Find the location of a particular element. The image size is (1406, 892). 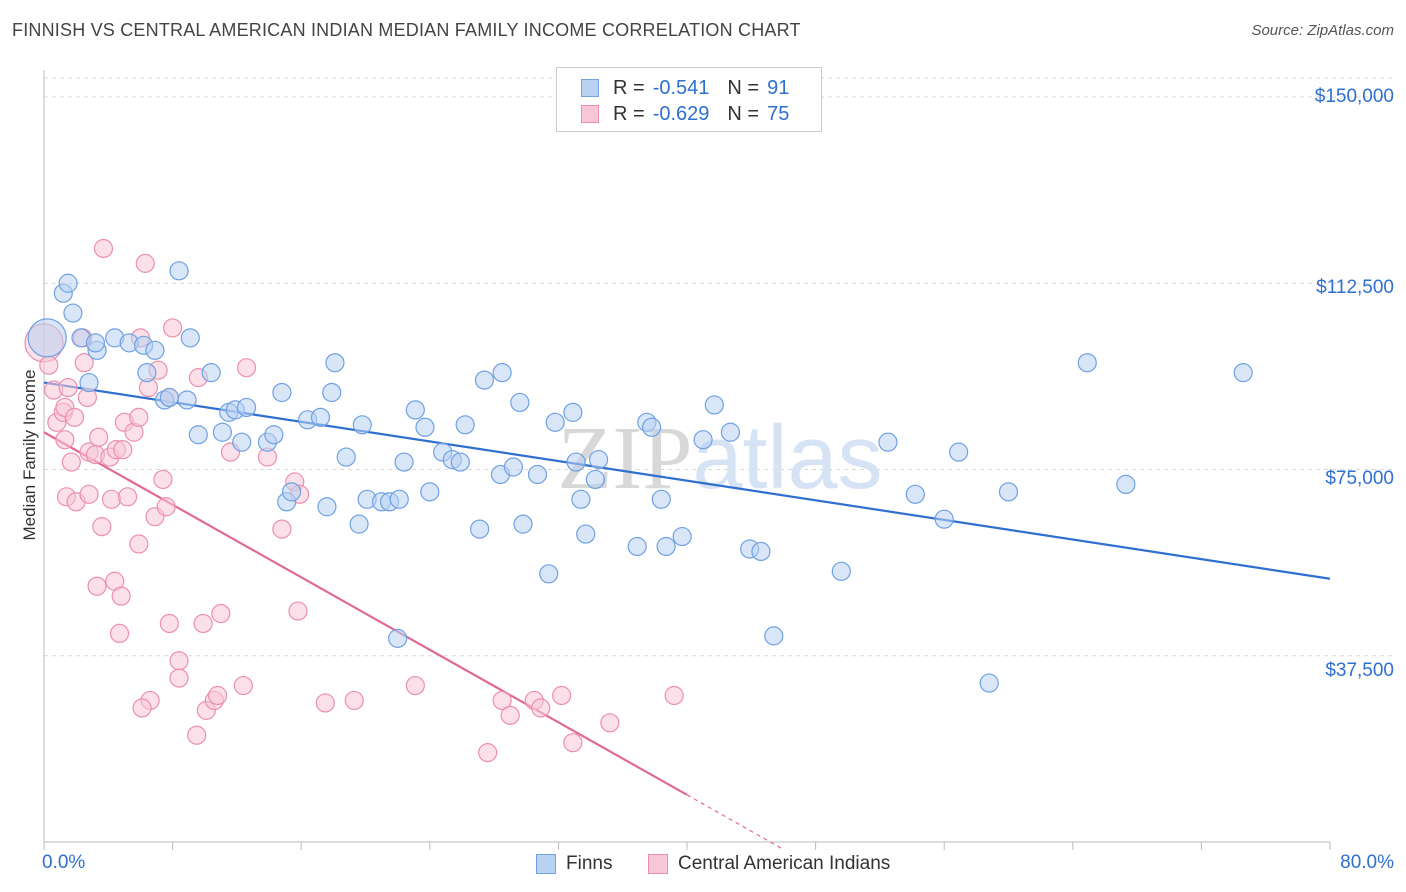

y-tick-label-37500: $37,500 is located at coordinates (1359, 670).